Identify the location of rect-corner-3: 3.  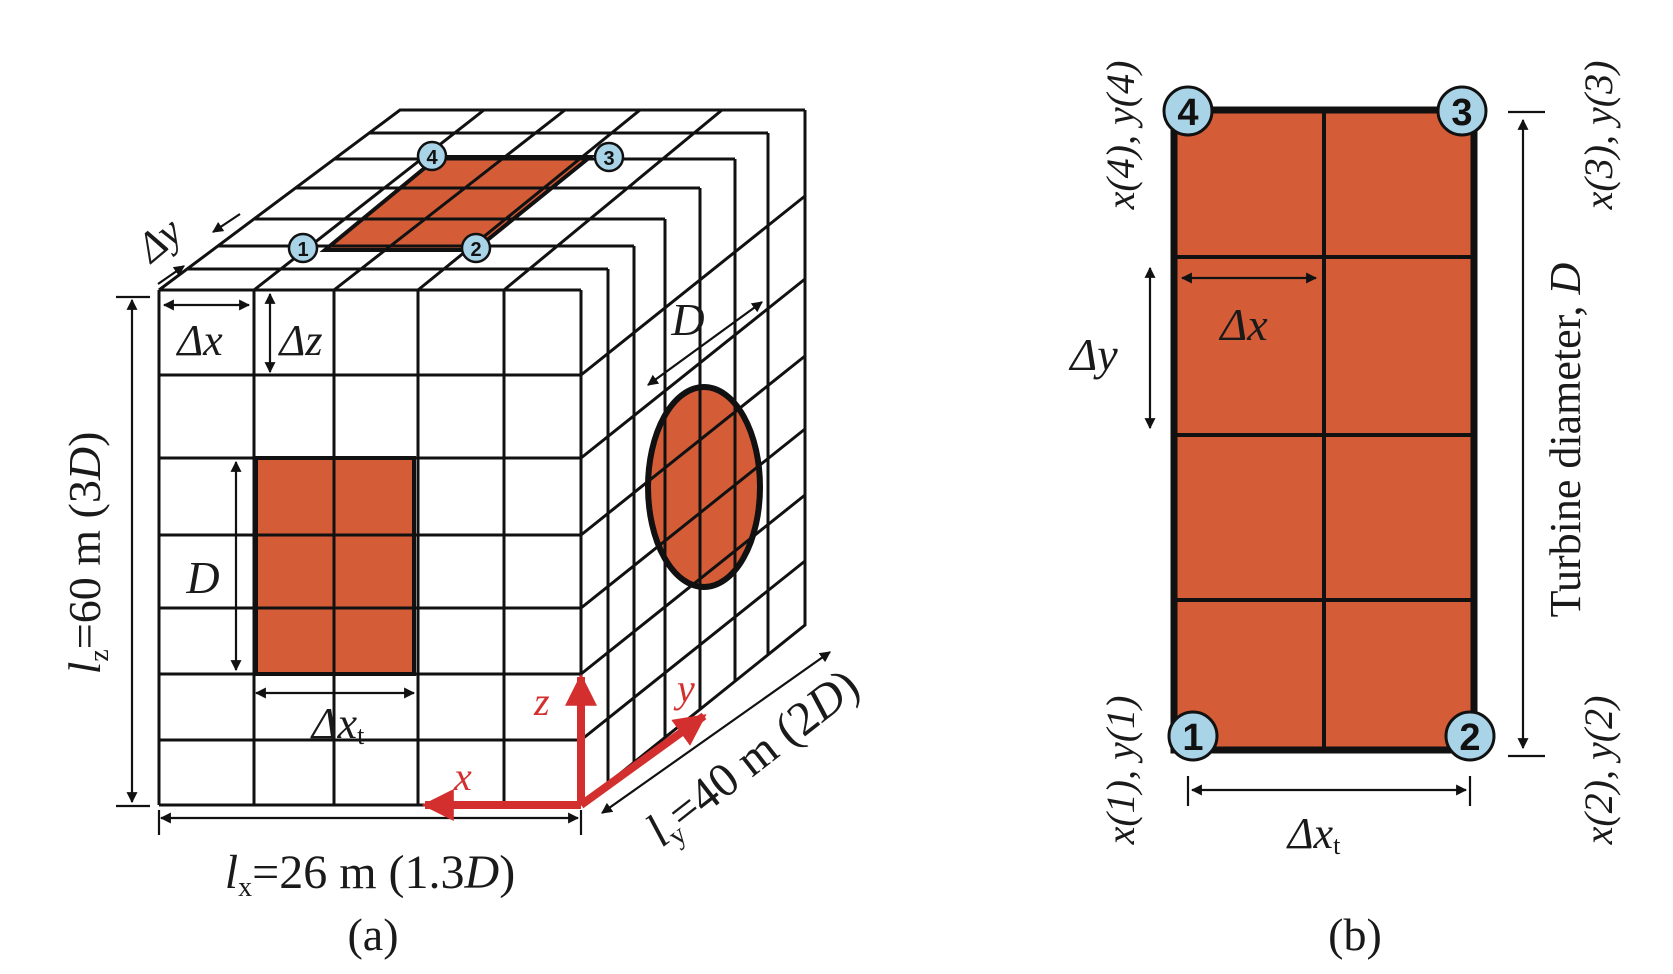
(1461, 113).